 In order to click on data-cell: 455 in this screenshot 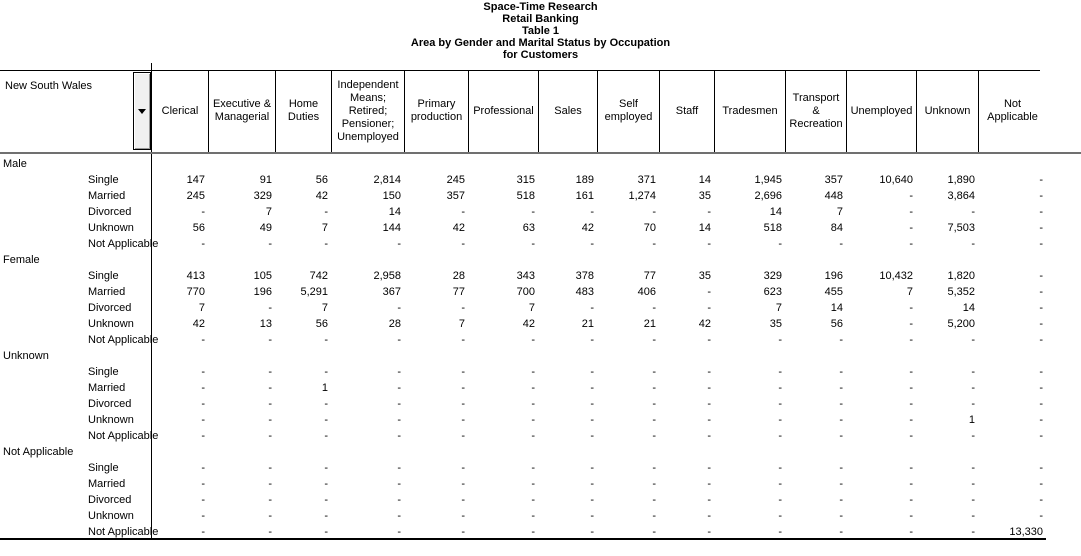, I will do `click(833, 292)`.